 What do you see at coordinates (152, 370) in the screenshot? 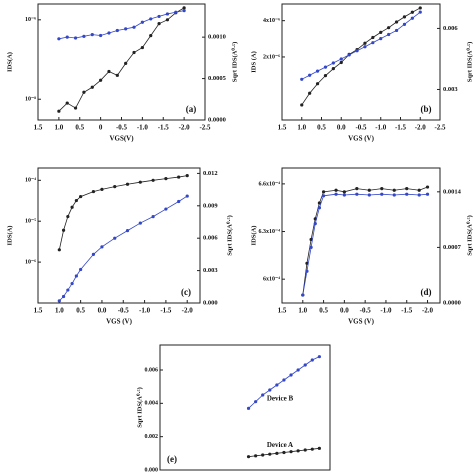
I see `y-tick-label: 0.006` at bounding box center [152, 370].